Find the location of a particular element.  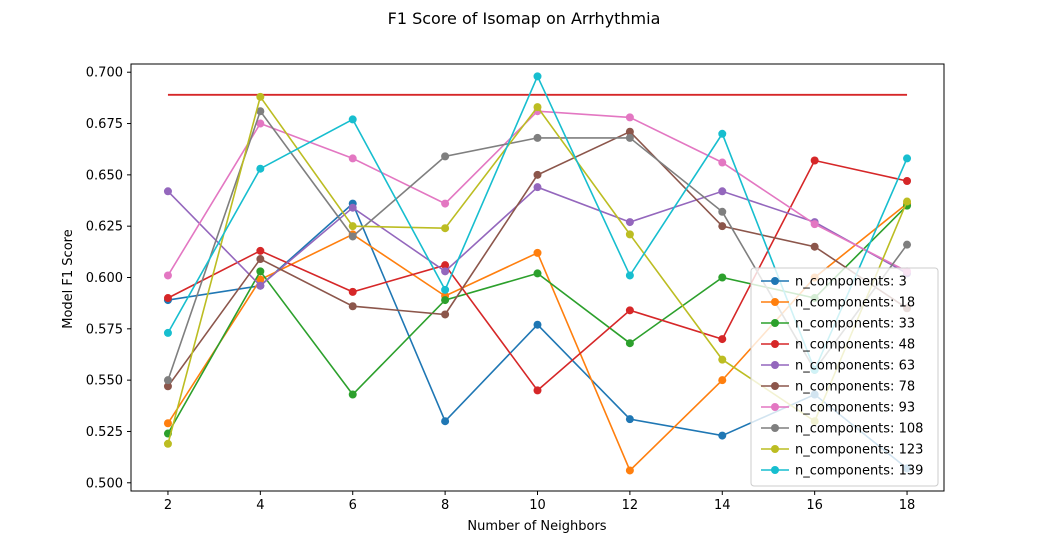

legend-entry: n_components: 3 is located at coordinates (851, 282).